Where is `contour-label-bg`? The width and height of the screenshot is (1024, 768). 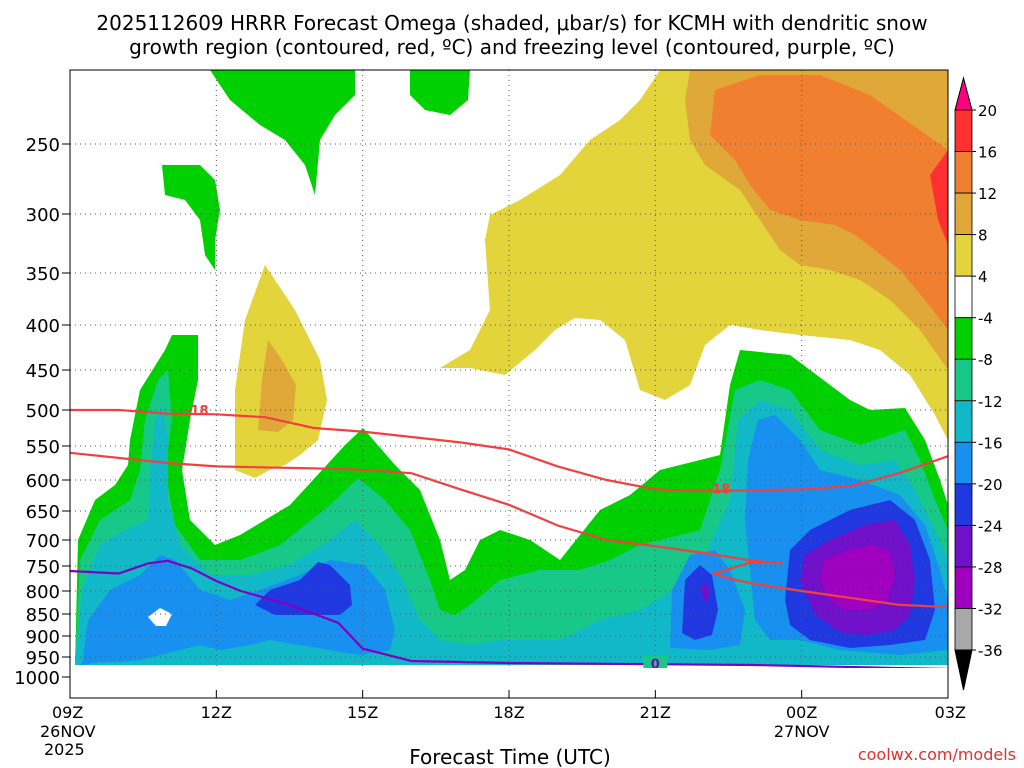
contour-label-bg is located at coordinates (655, 661).